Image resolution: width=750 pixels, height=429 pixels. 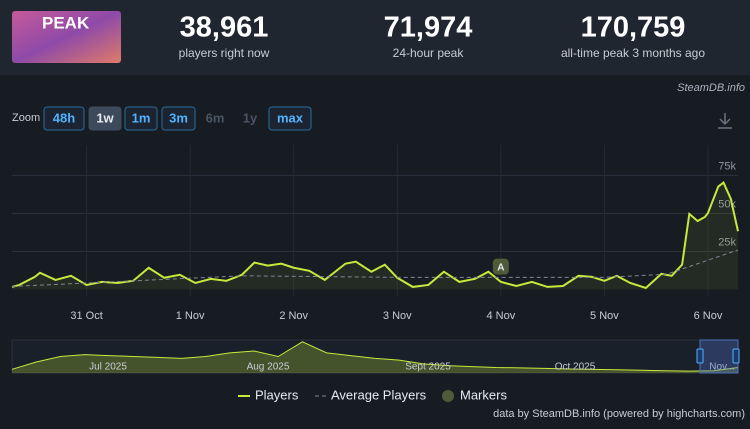 I want to click on stat-value: 71,974, so click(x=428, y=28).